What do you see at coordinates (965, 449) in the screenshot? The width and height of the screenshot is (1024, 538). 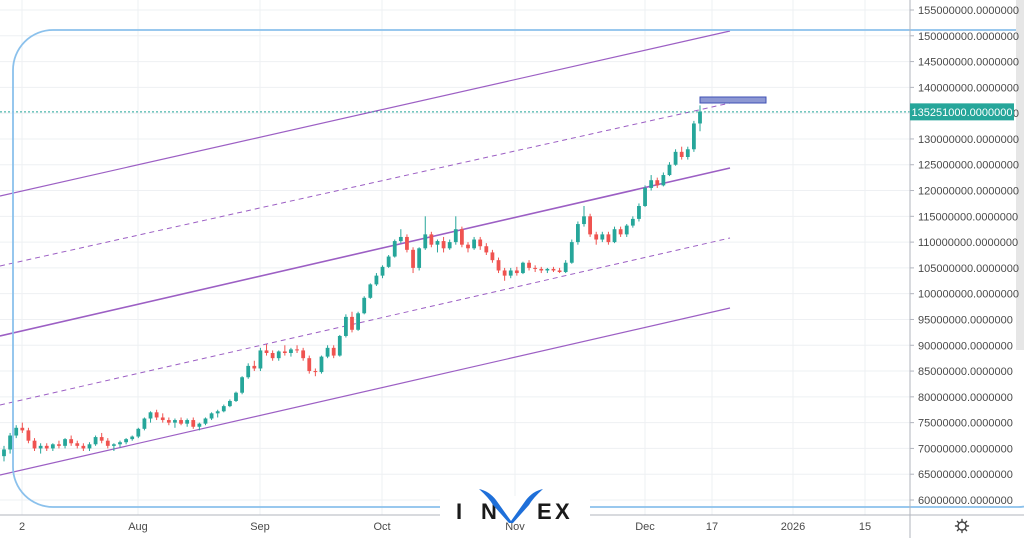 I see `y-tick-label: 70000000.0000000` at bounding box center [965, 449].